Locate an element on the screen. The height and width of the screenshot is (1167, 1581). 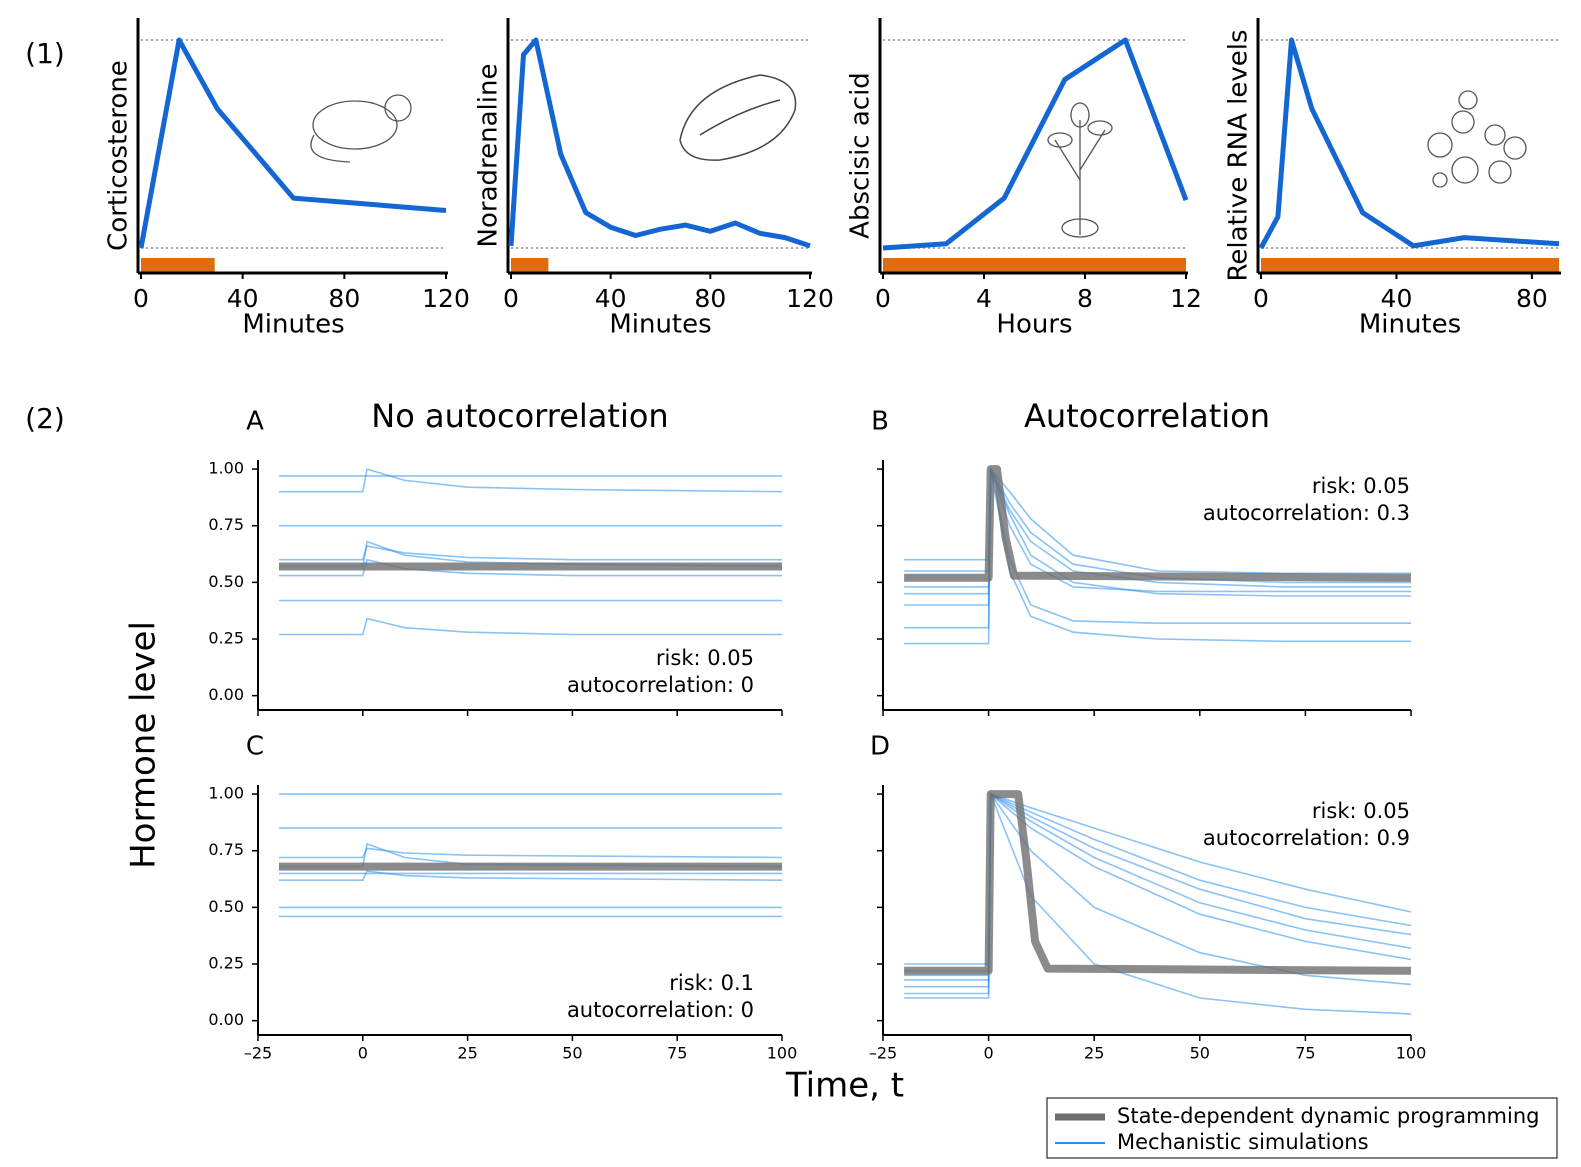
x-tick-label: 4 is located at coordinates (984, 298).